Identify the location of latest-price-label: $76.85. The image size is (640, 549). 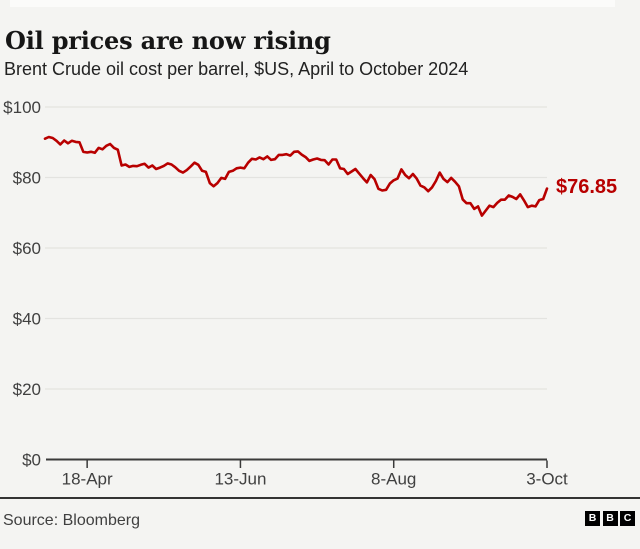
(587, 187).